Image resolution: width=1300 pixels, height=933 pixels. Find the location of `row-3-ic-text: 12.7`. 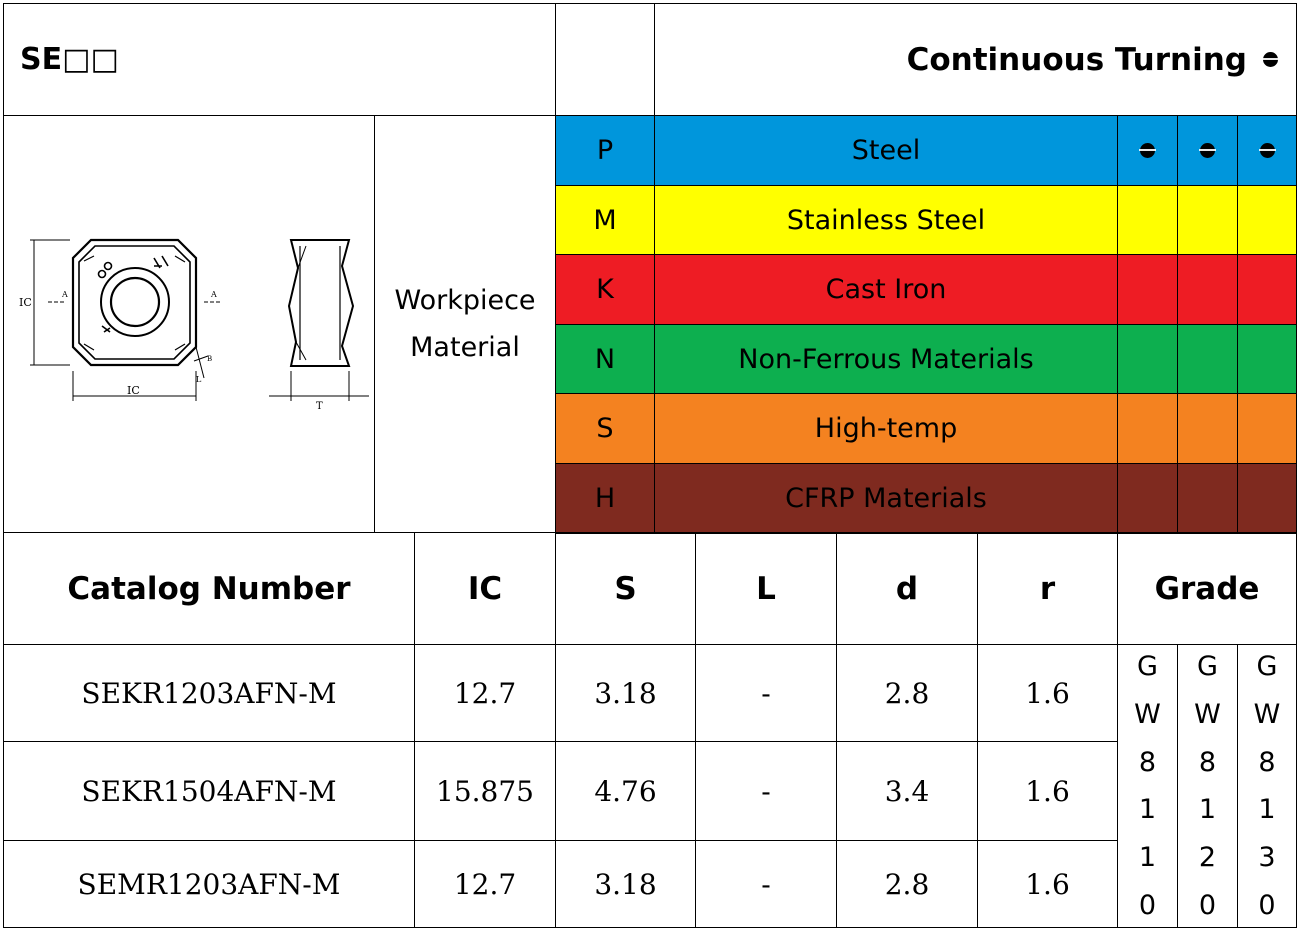

row-3-ic-text: 12.7 is located at coordinates (485, 884).